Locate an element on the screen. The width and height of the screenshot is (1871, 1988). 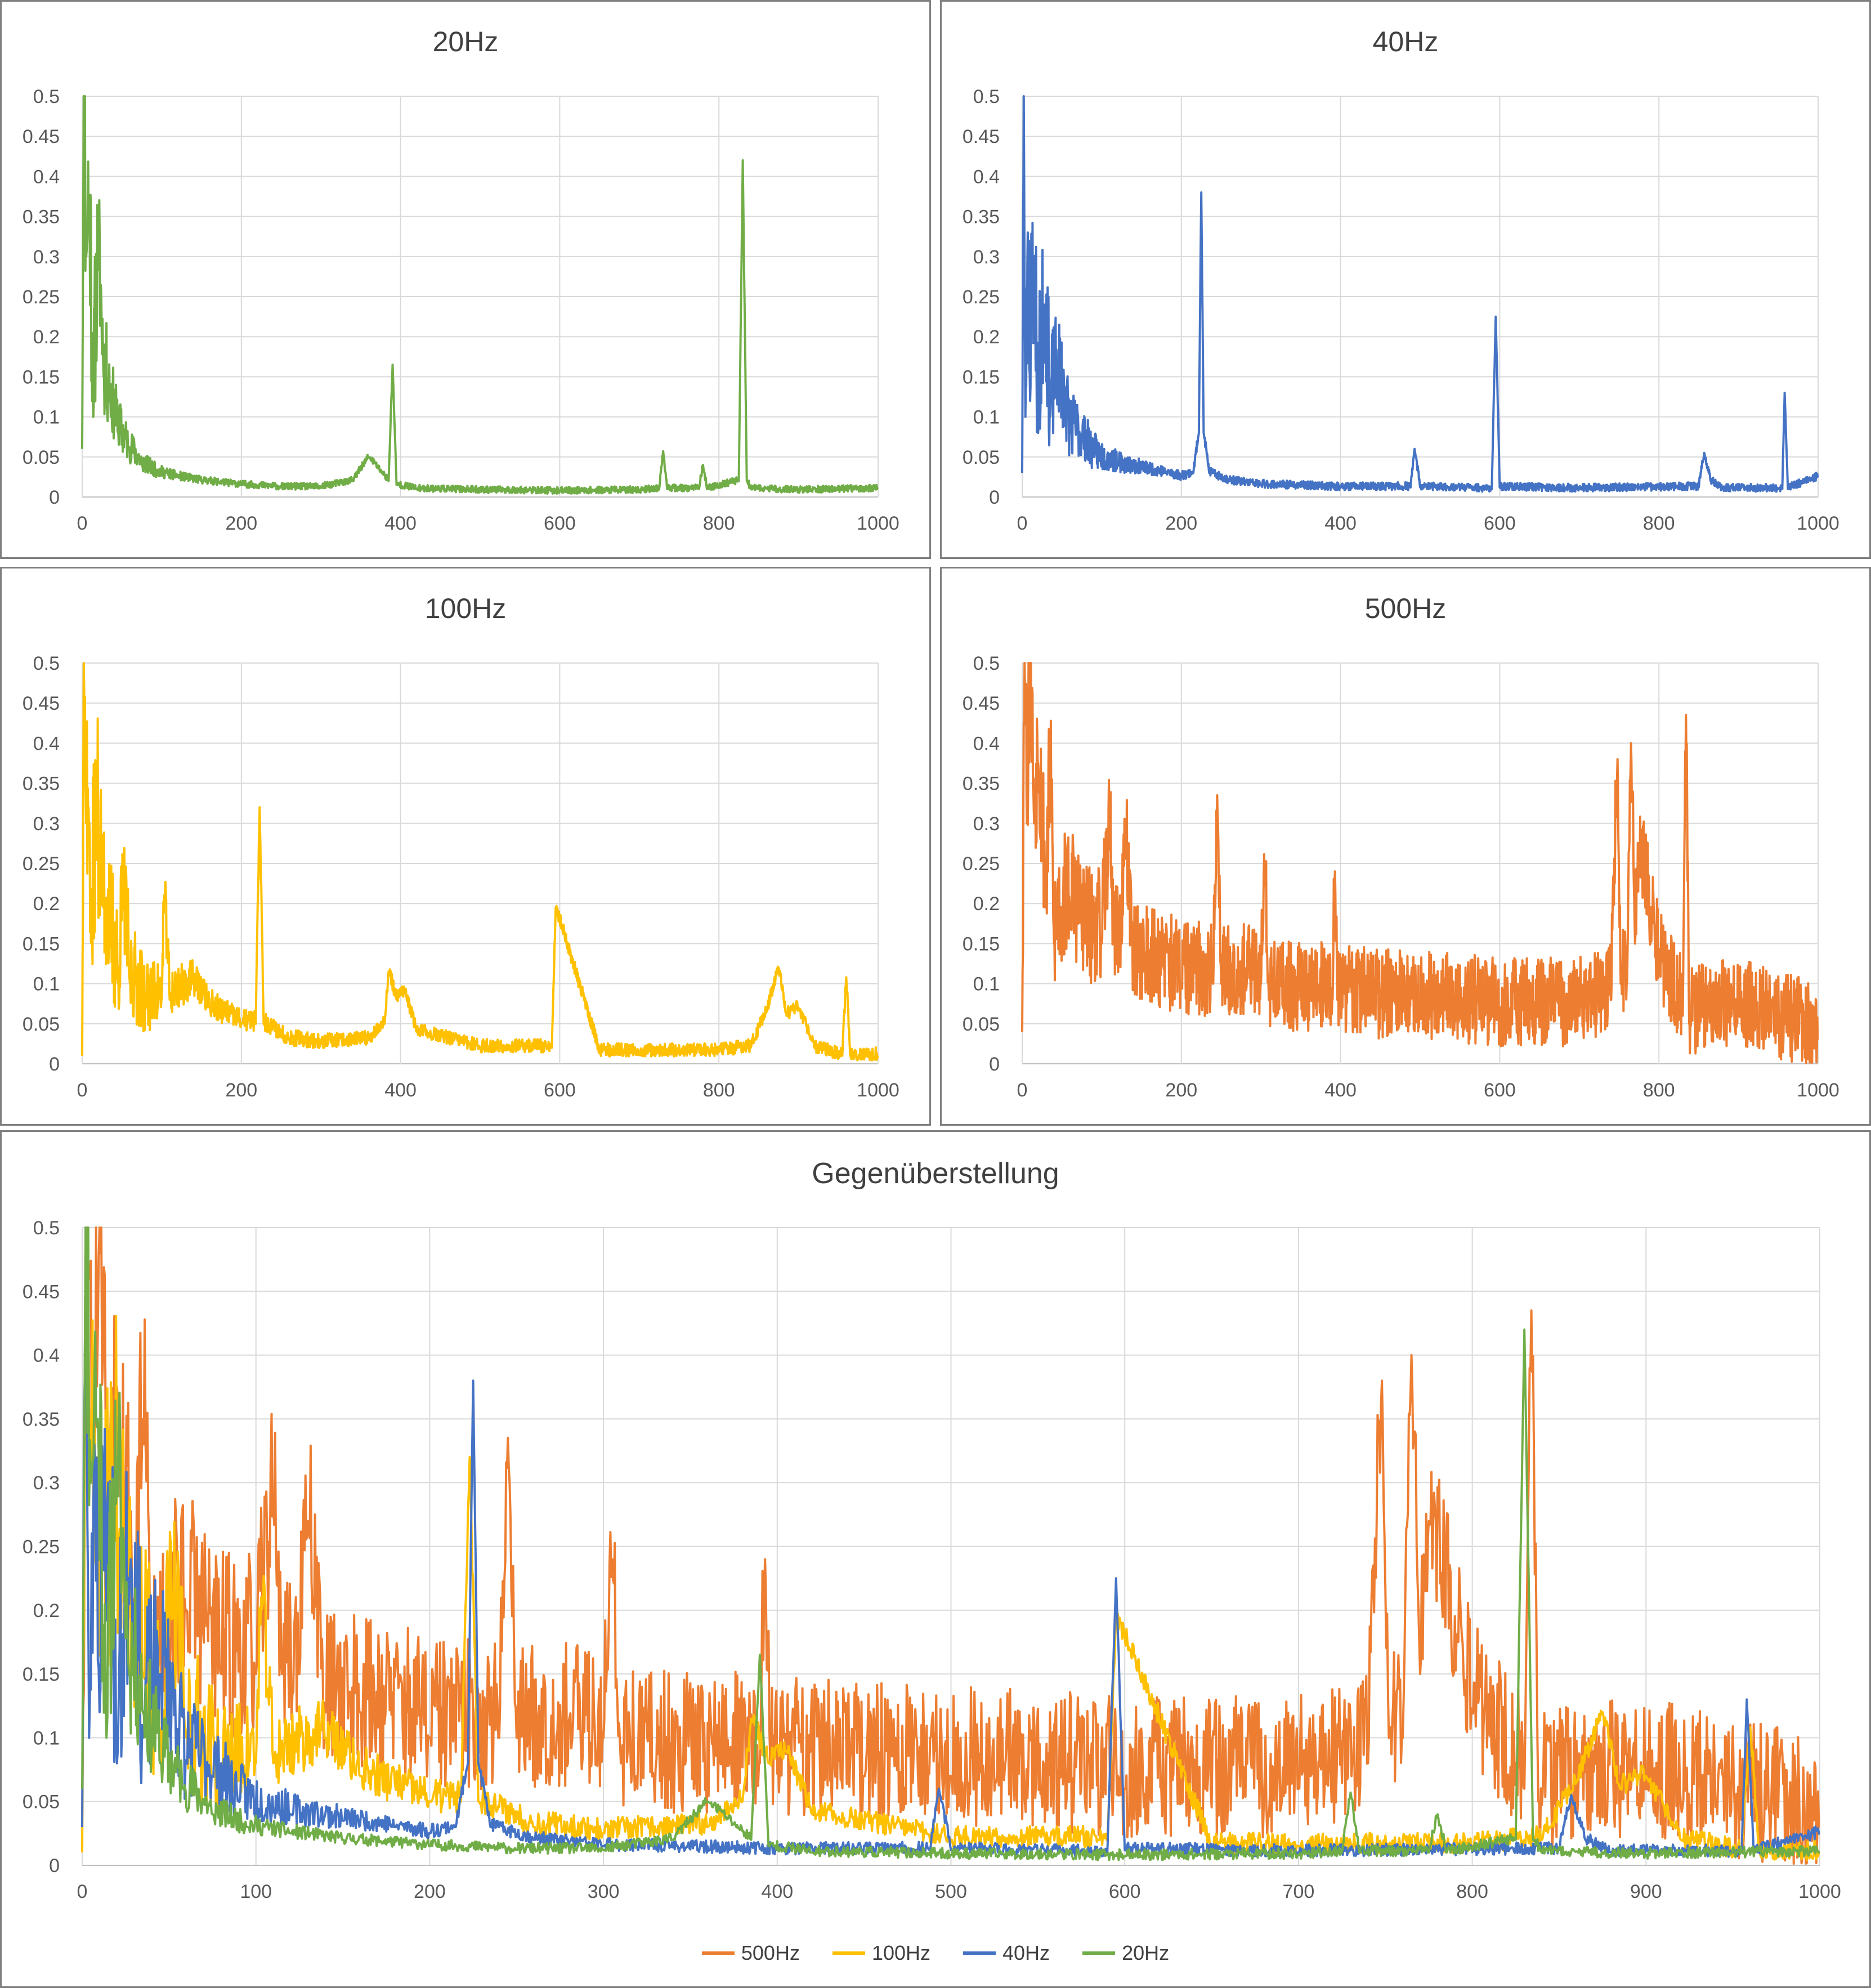
legend-label: 40Hz is located at coordinates (1026, 1952).